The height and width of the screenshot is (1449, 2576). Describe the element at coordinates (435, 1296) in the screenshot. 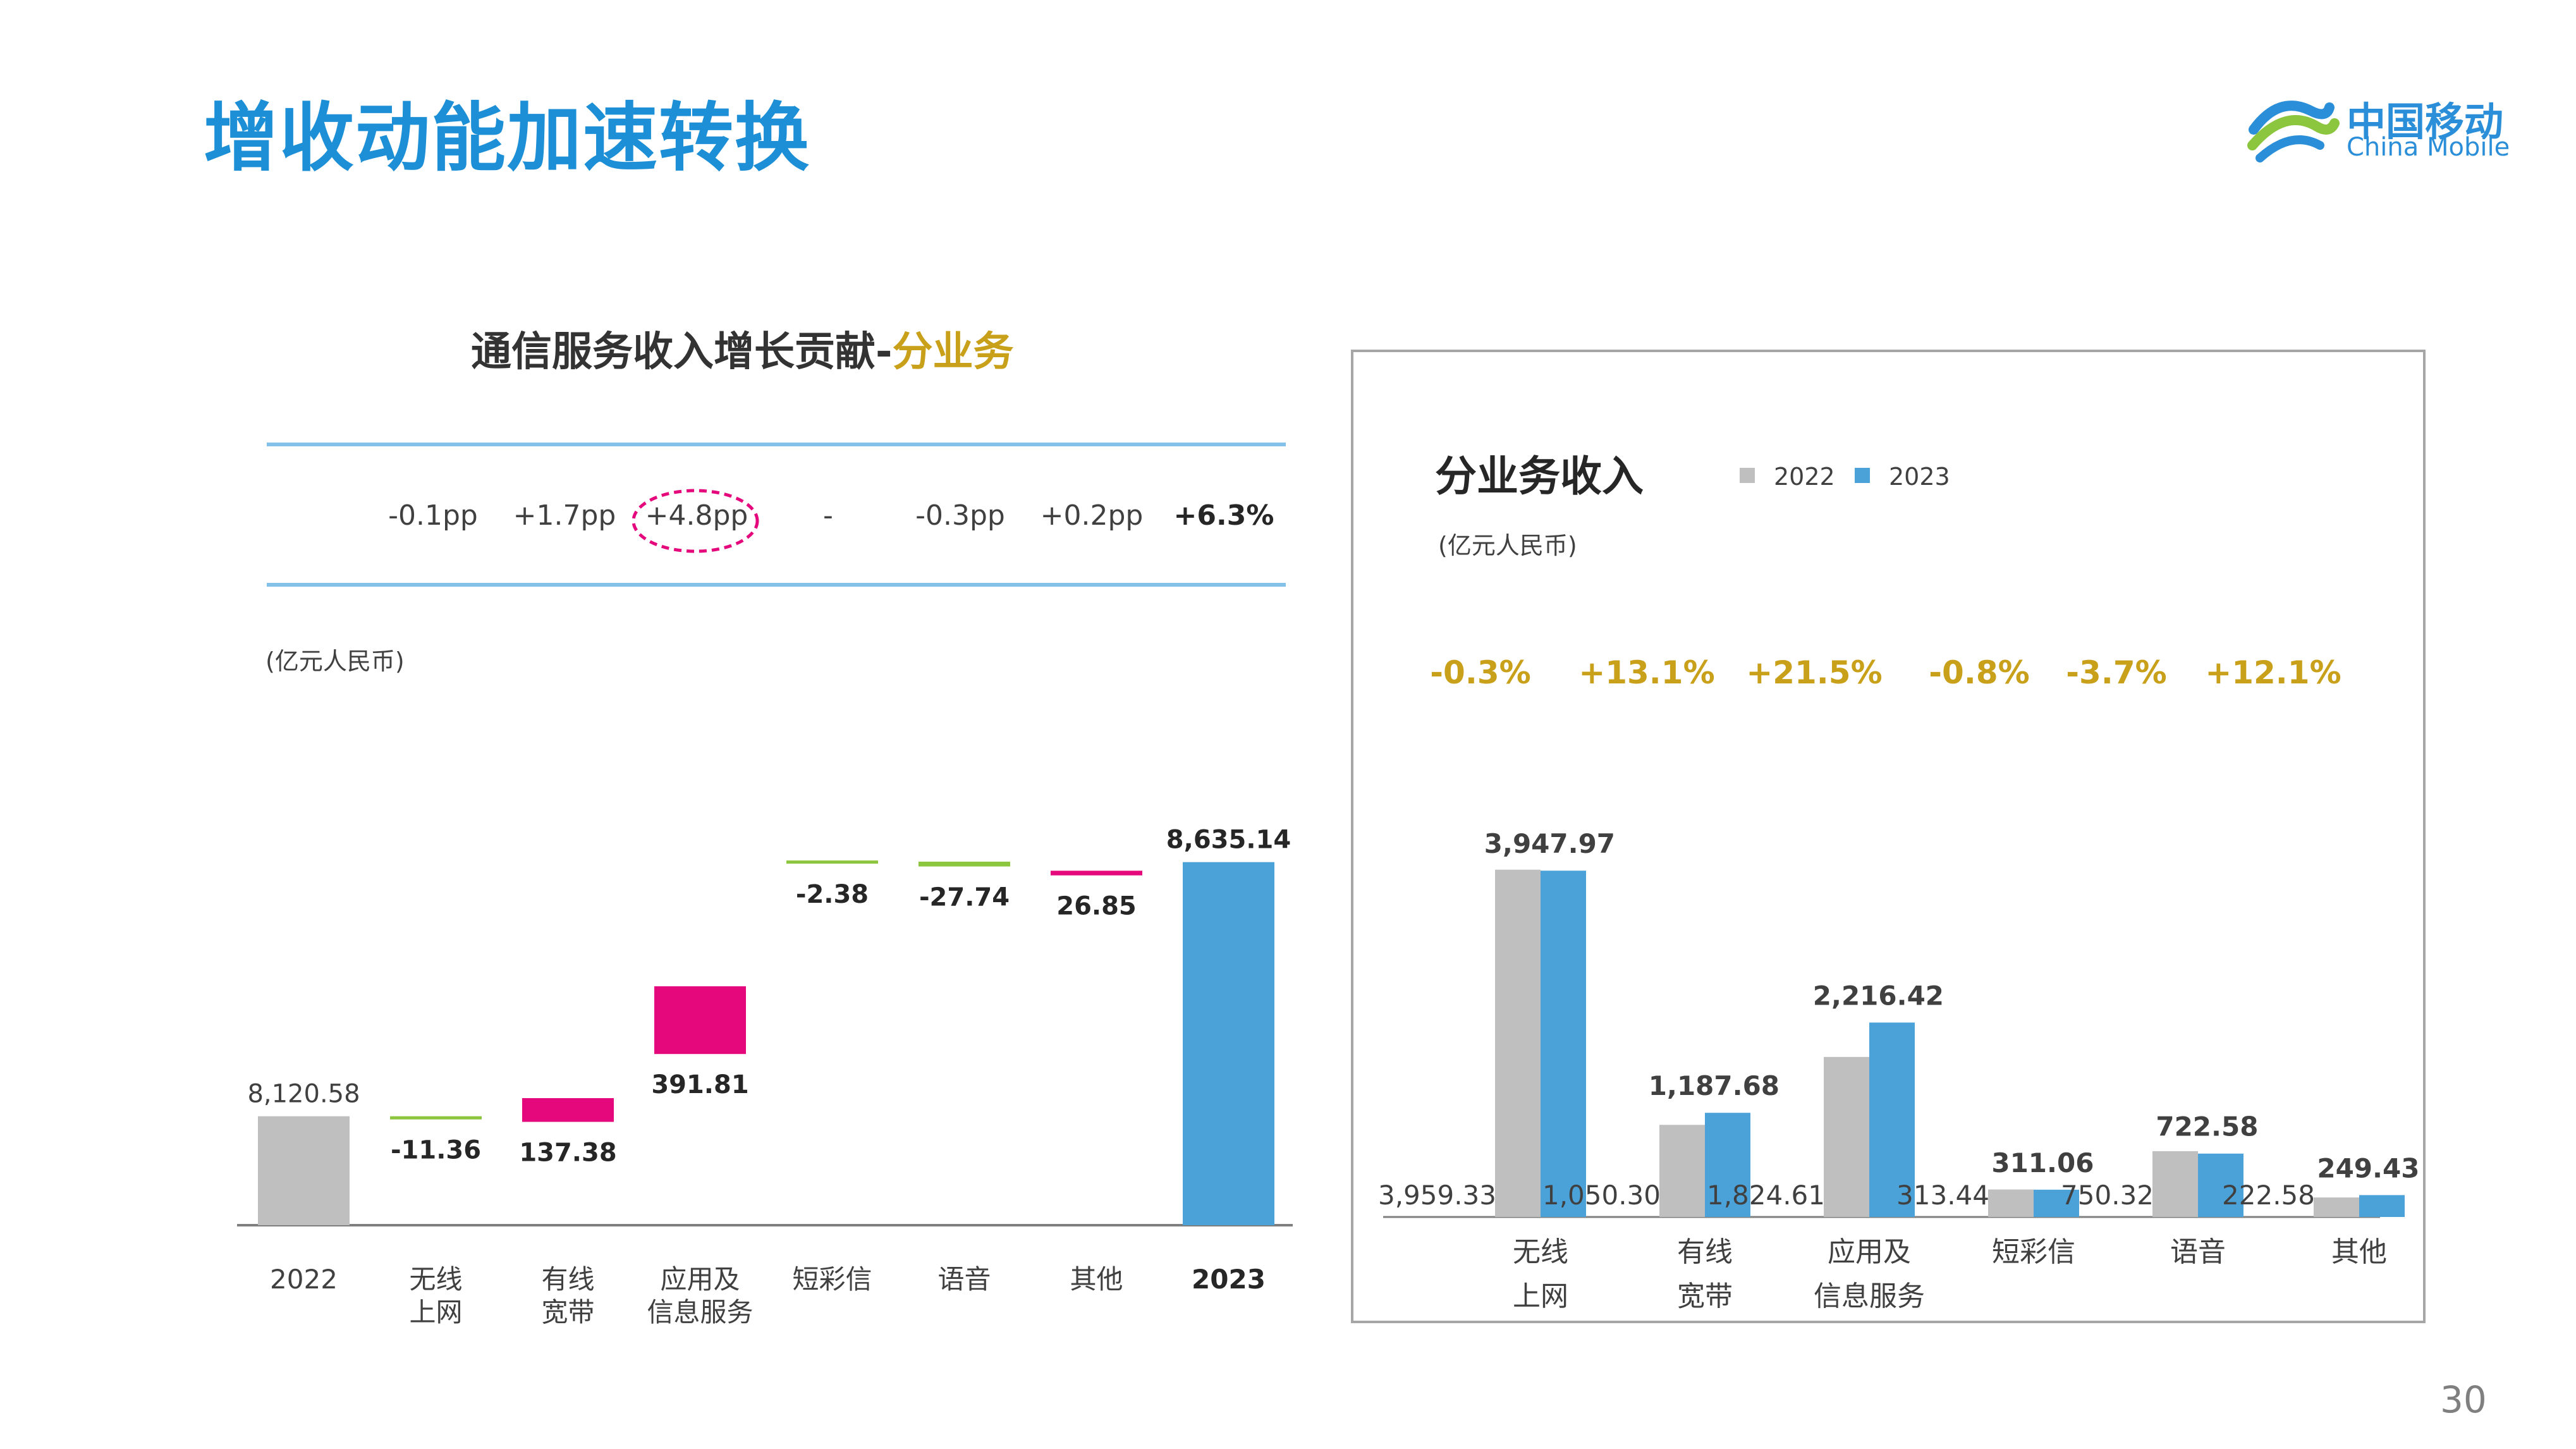

I see `waterfall-category-label: 无线上网` at that location.